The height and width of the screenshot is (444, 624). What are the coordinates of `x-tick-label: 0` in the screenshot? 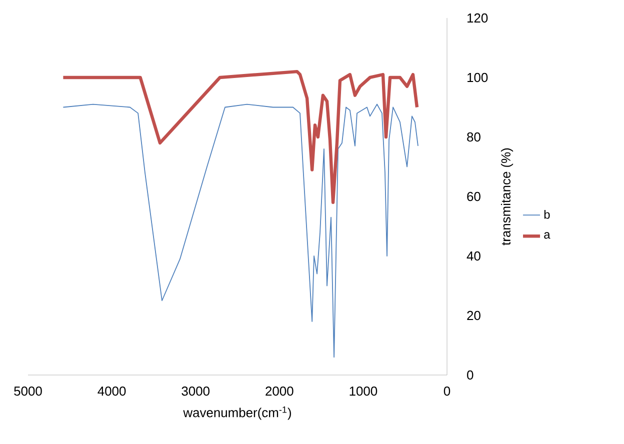 It's located at (447, 391).